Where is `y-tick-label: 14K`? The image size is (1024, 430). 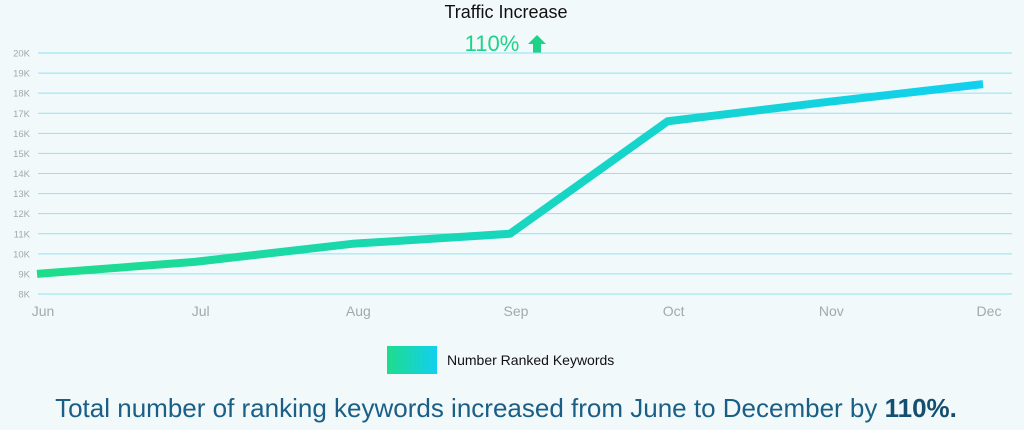 y-tick-label: 14K is located at coordinates (22, 174).